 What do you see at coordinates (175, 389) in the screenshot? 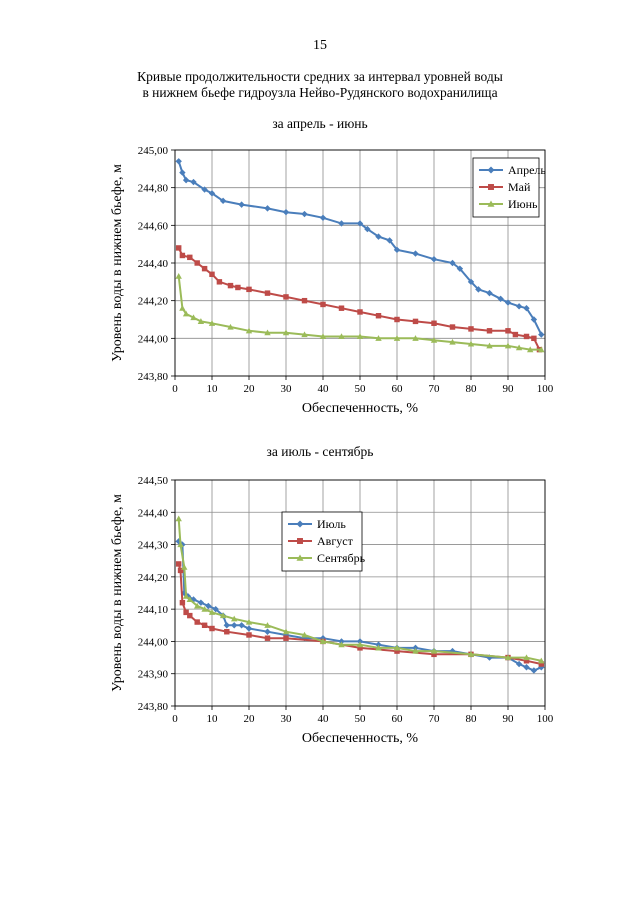
I see `x-tick-label: 0` at bounding box center [175, 389].